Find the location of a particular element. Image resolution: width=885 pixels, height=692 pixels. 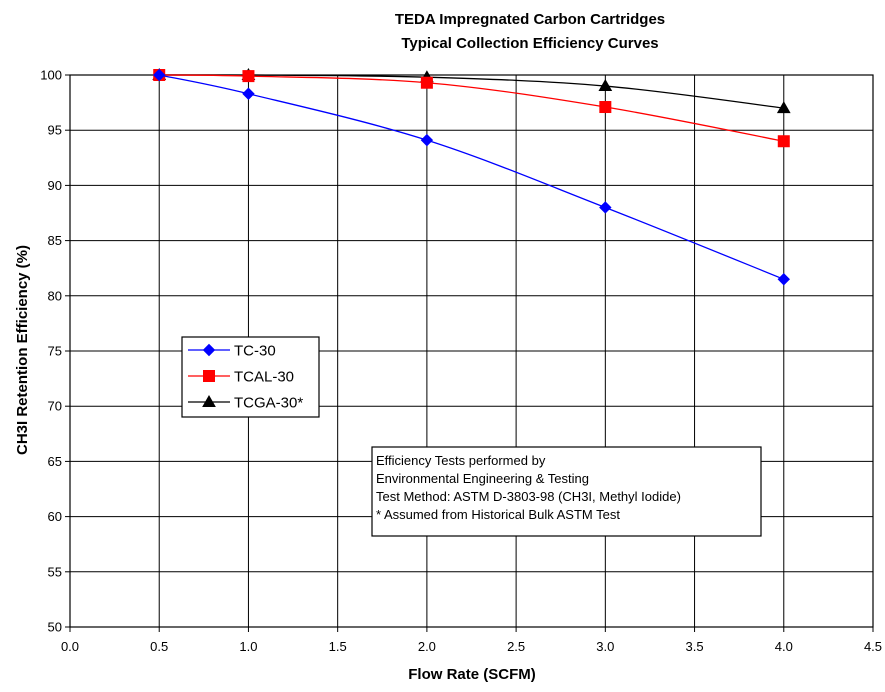

x-tick-label: 0.5 is located at coordinates (159, 646).